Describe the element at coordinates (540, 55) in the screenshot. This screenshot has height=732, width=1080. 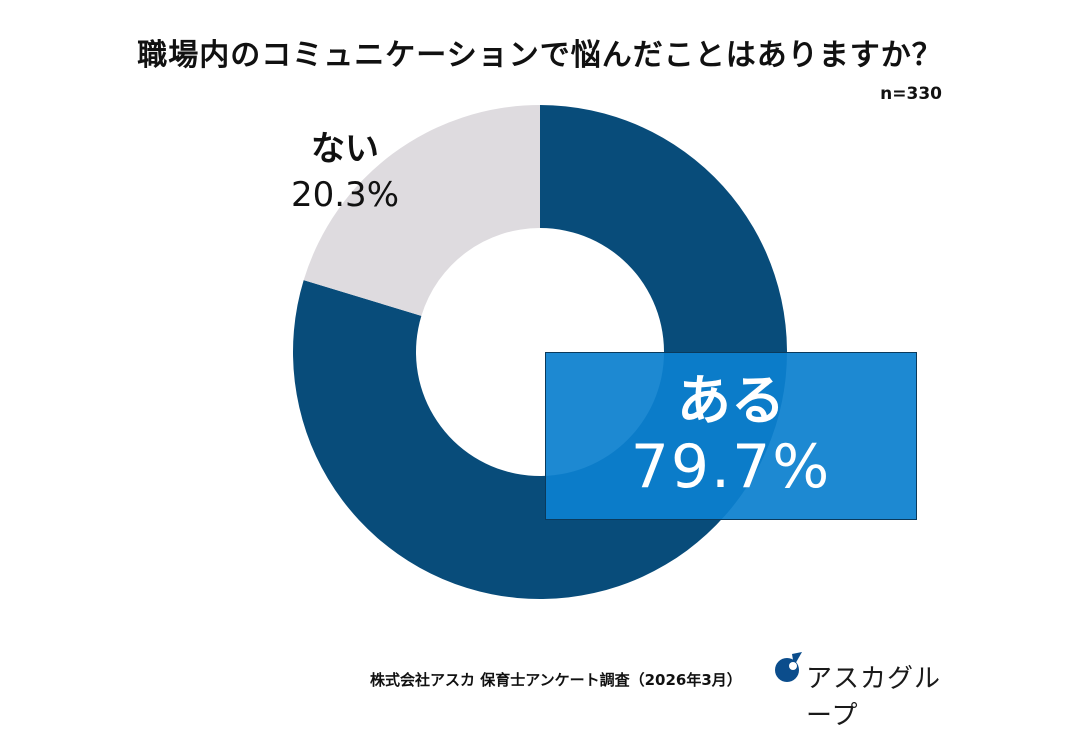
I see `chart-title: 職場内のコミュニケーションで悩んだことはありますか？` at that location.